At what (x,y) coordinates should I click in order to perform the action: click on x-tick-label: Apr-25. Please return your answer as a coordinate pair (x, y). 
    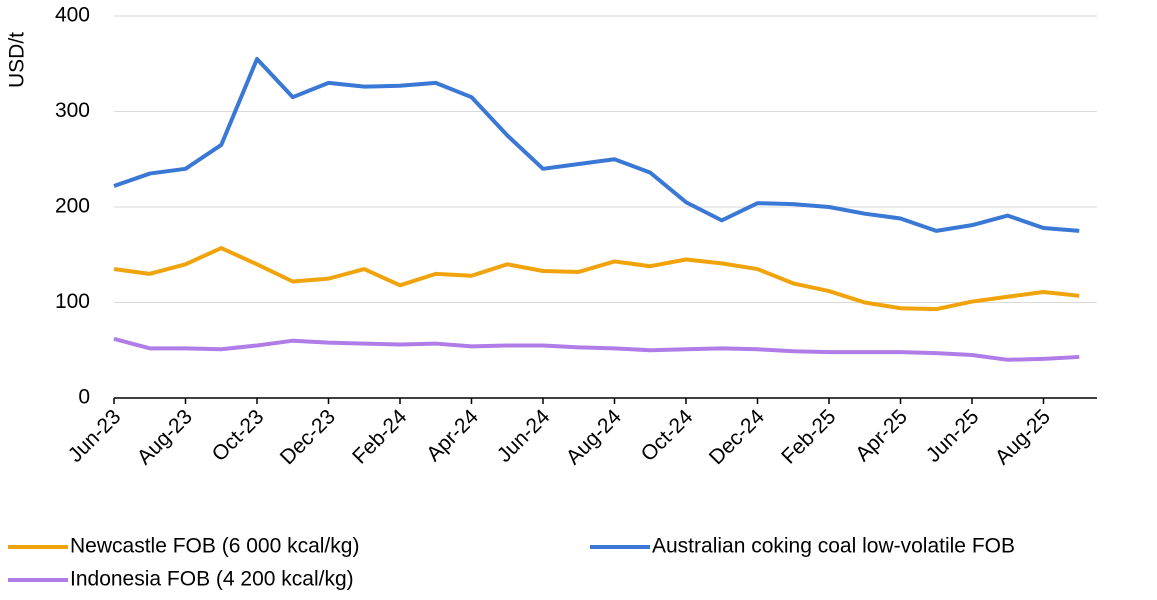
    Looking at the image, I should click on (881, 435).